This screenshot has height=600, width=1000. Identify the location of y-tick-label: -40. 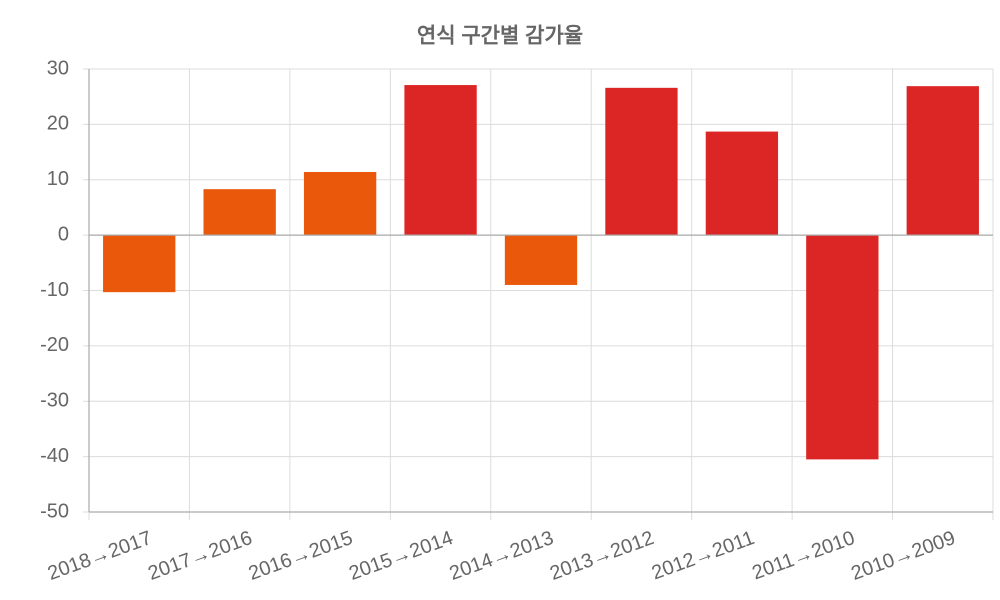
(54, 456).